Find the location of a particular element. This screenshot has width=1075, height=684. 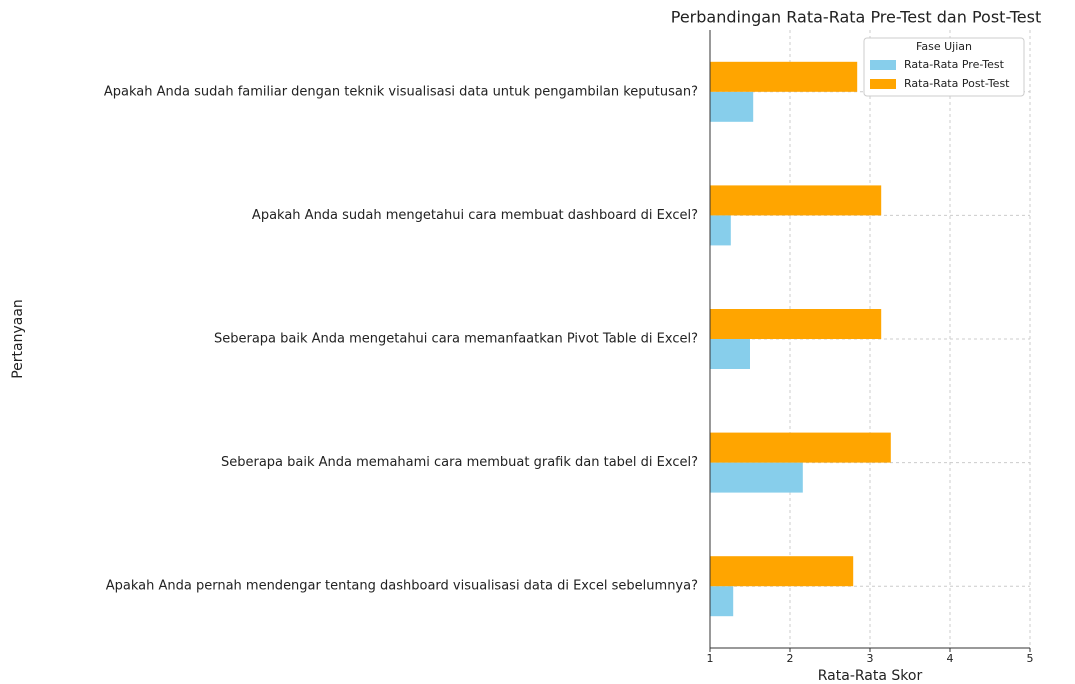

legend-label: Rata-Rata Post-Test is located at coordinates (957, 83).